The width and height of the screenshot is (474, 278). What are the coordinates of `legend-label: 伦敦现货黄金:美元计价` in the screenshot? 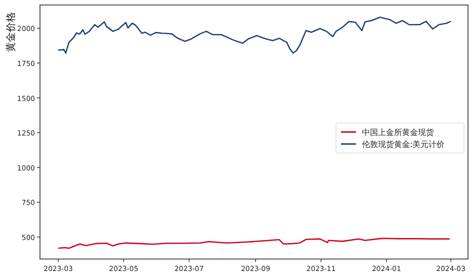 It's located at (403, 144).